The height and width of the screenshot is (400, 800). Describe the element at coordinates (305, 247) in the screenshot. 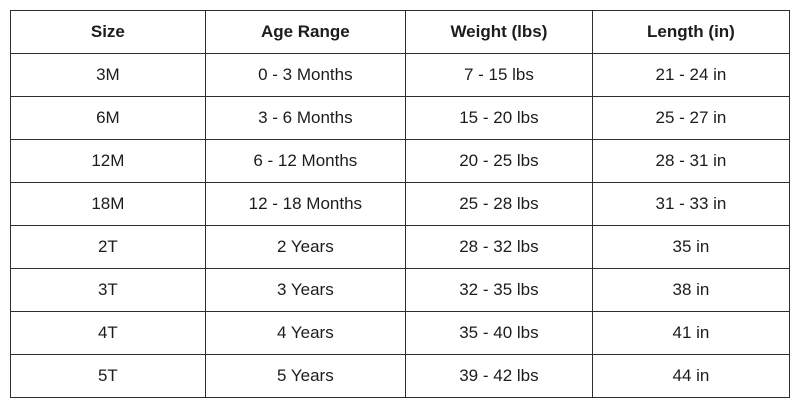

I see `cell-age-range: 2 Years` at that location.